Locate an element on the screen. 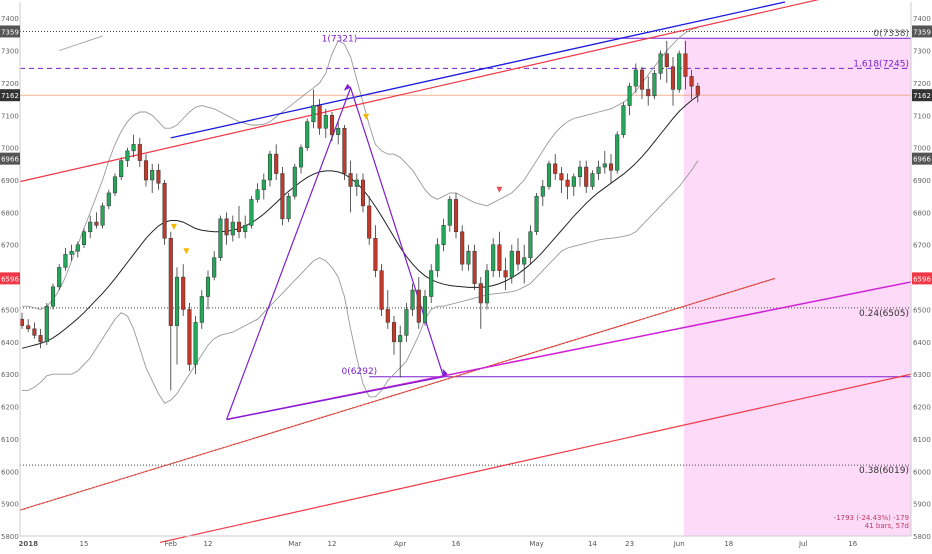 This screenshot has width=932, height=554. y-tick-right: 6200 is located at coordinates (922, 408).